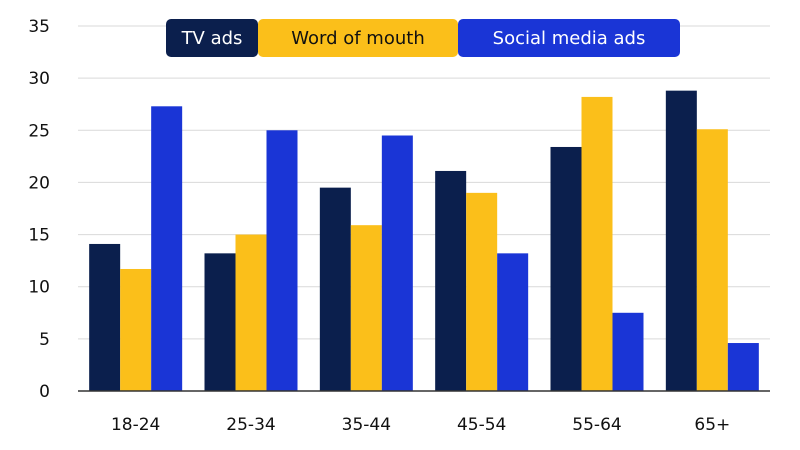  I want to click on bar-tv-ads-65+, so click(681, 241).